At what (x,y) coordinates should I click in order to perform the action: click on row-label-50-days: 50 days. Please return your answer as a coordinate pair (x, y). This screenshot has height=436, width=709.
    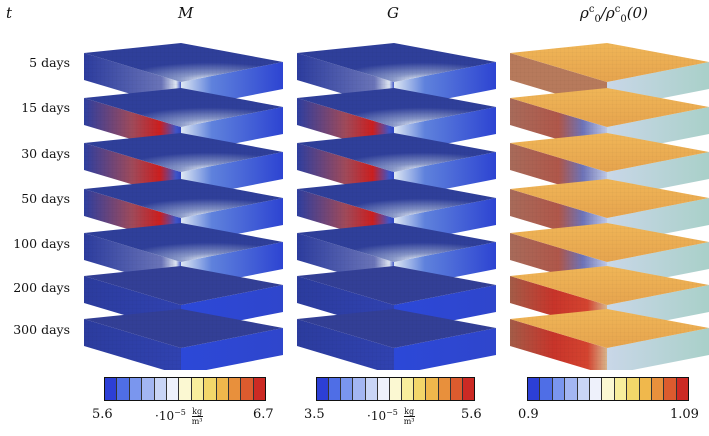
    Looking at the image, I should click on (45, 198).